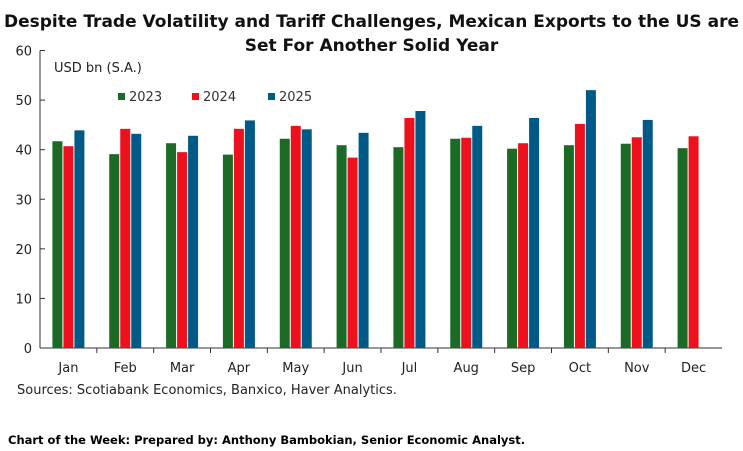 This screenshot has height=451, width=743. What do you see at coordinates (23, 200) in the screenshot?
I see `y-tick-label: 30` at bounding box center [23, 200].